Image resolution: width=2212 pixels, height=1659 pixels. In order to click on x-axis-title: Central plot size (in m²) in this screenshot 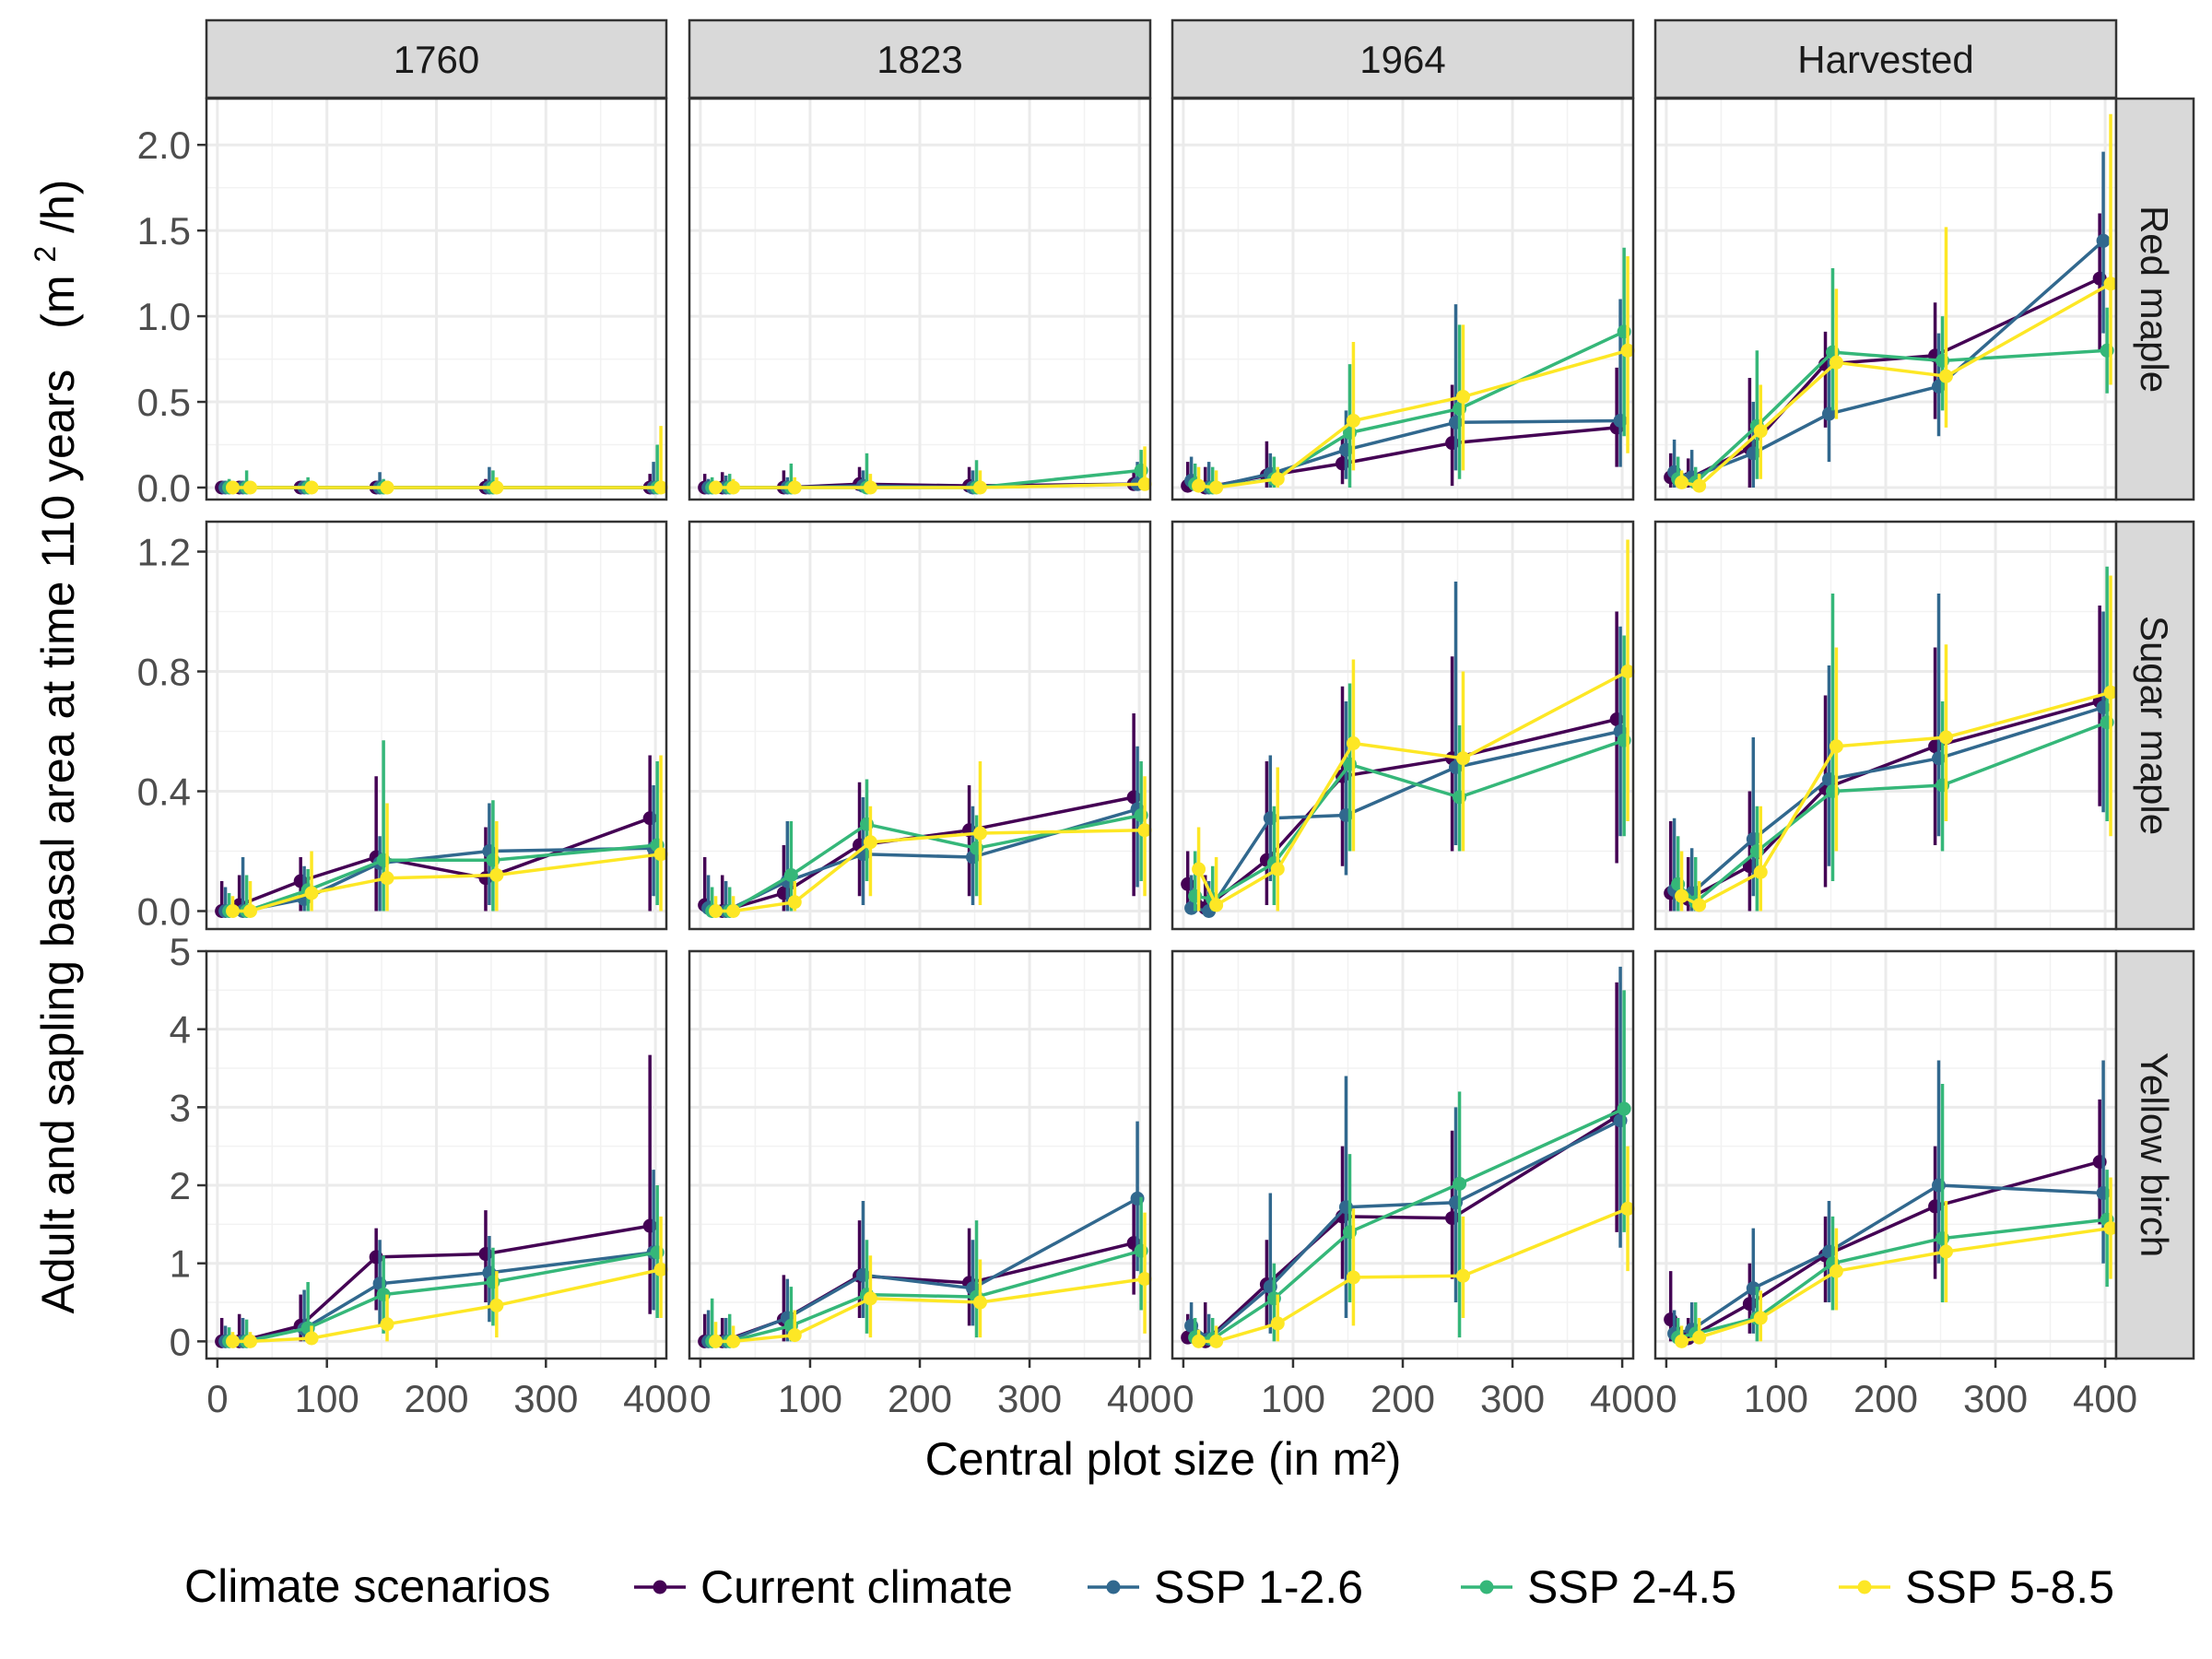, I will do `click(1163, 1459)`.